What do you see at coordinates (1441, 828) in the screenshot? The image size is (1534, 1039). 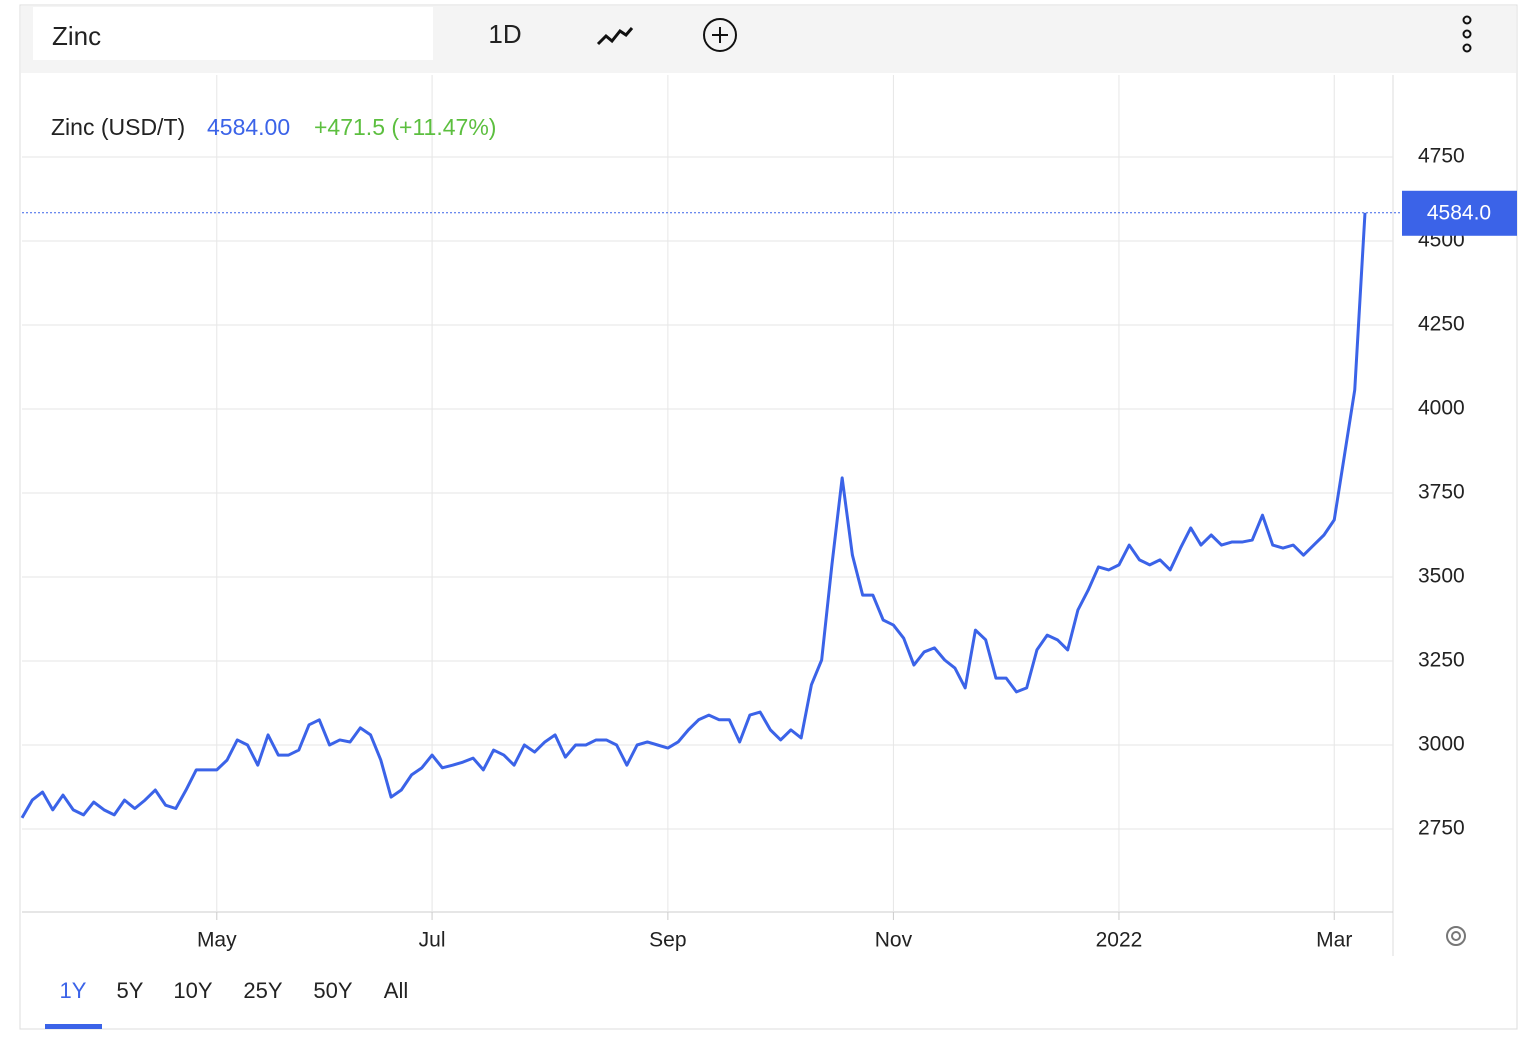 I see `y-tick-label: 2750` at bounding box center [1441, 828].